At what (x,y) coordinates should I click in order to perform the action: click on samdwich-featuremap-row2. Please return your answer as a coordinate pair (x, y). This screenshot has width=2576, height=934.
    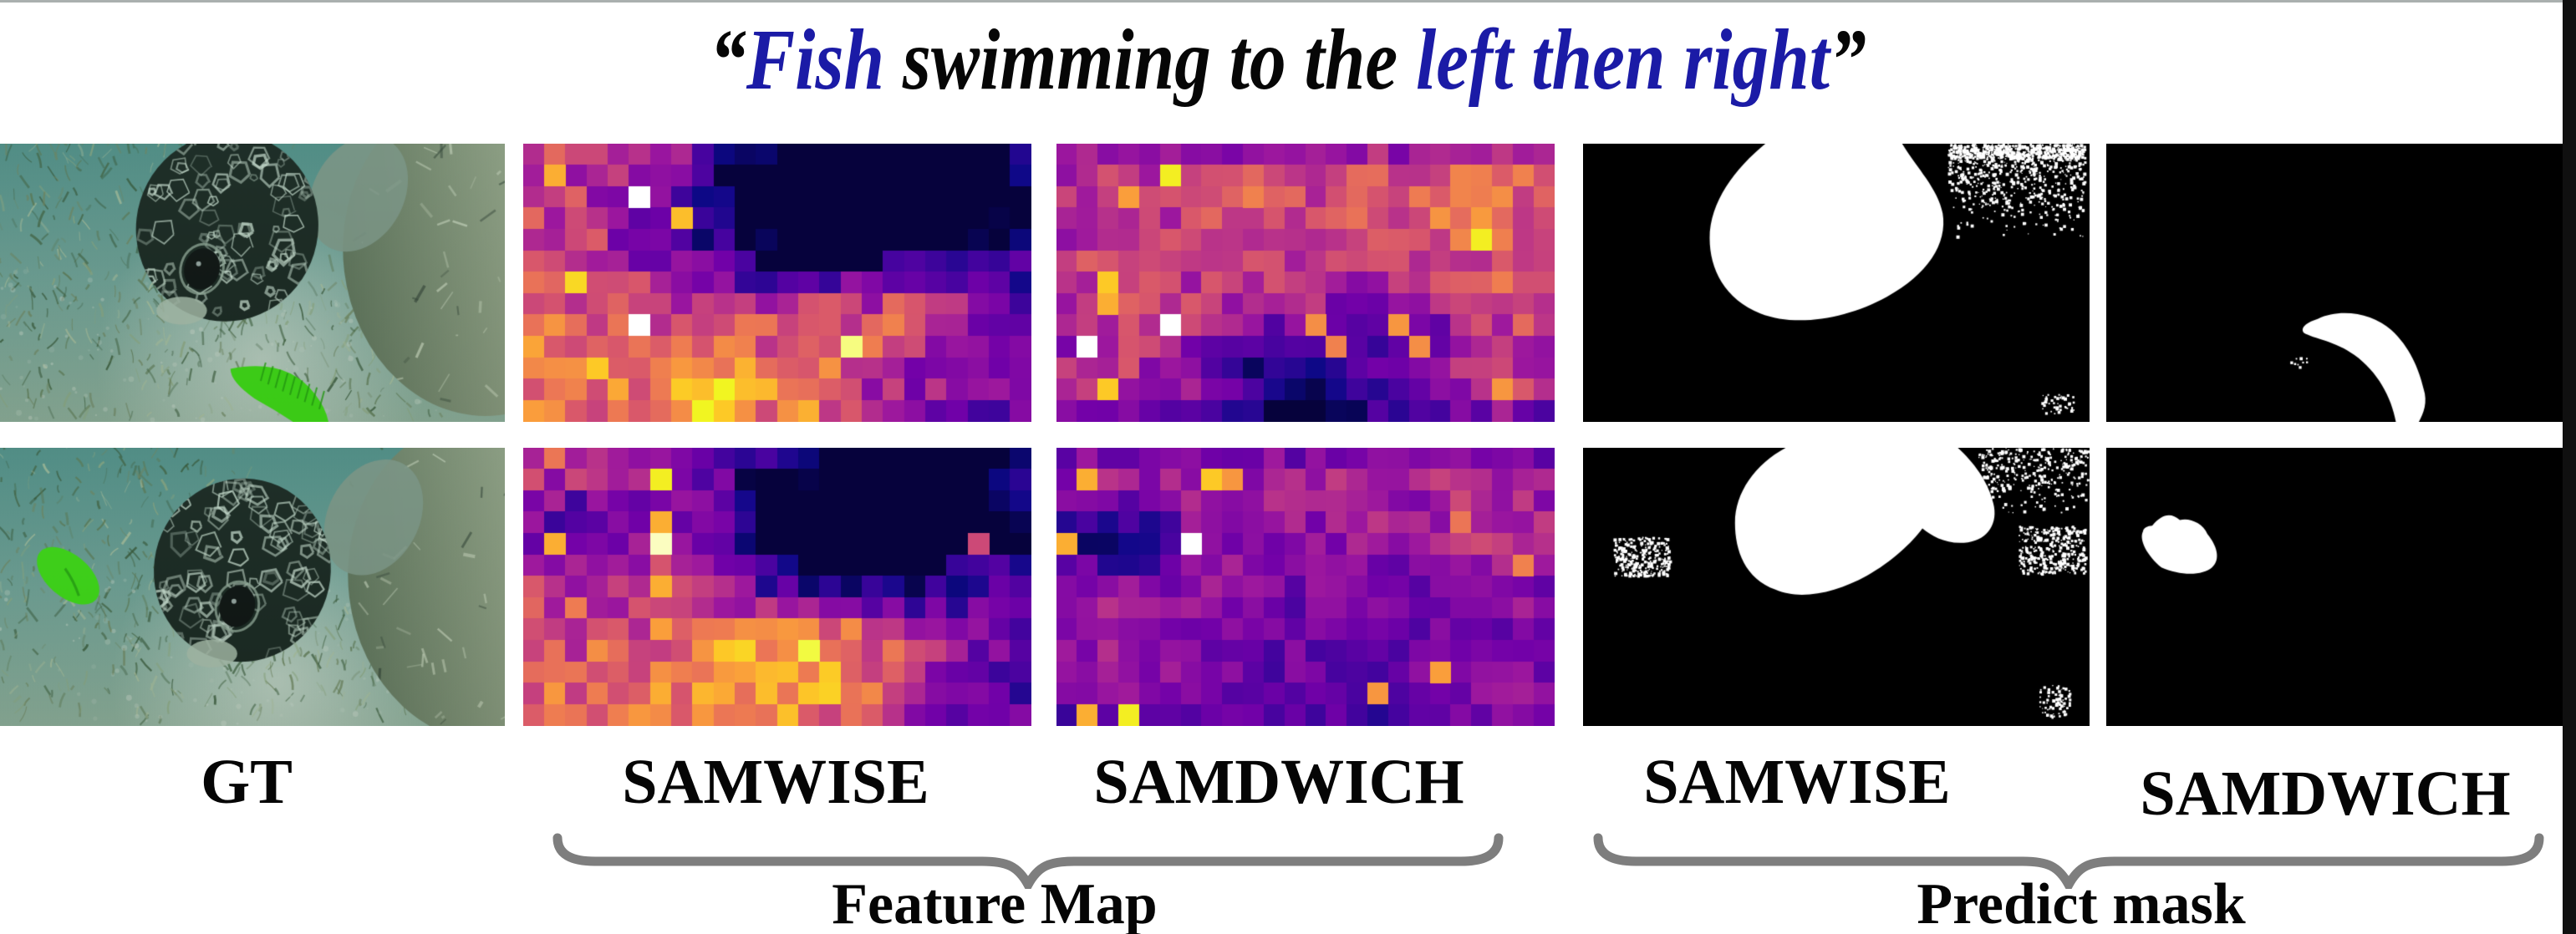
    Looking at the image, I should click on (1305, 587).